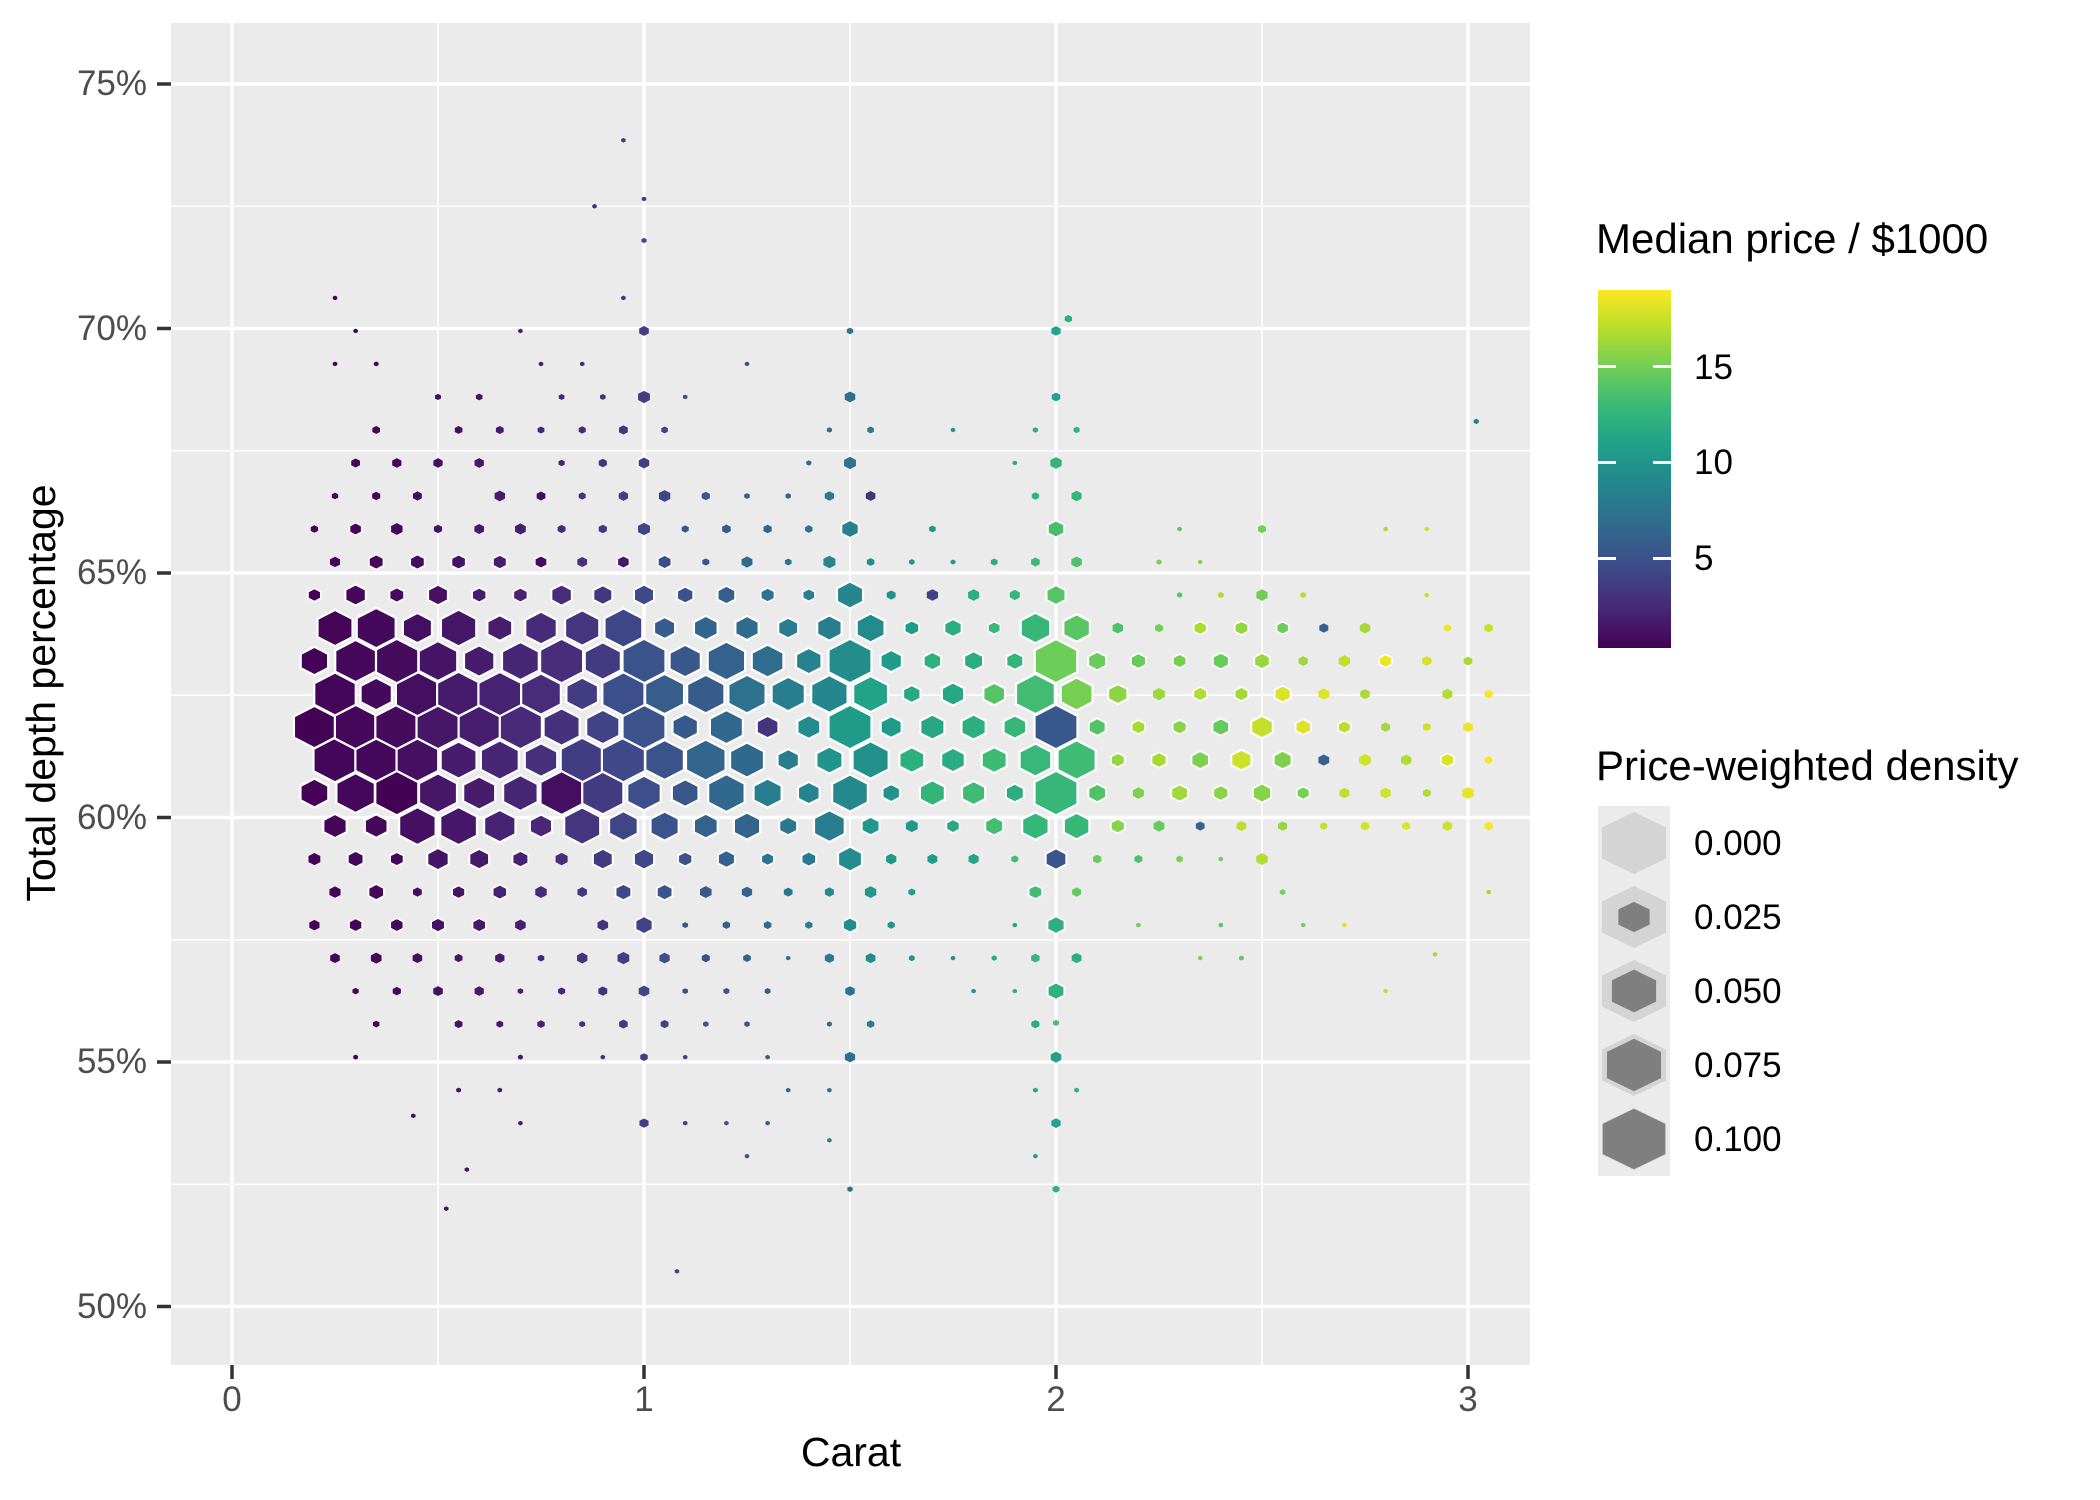 This screenshot has height=1500, width=2100. I want to click on x-tick-label: 2, so click(1056, 1399).